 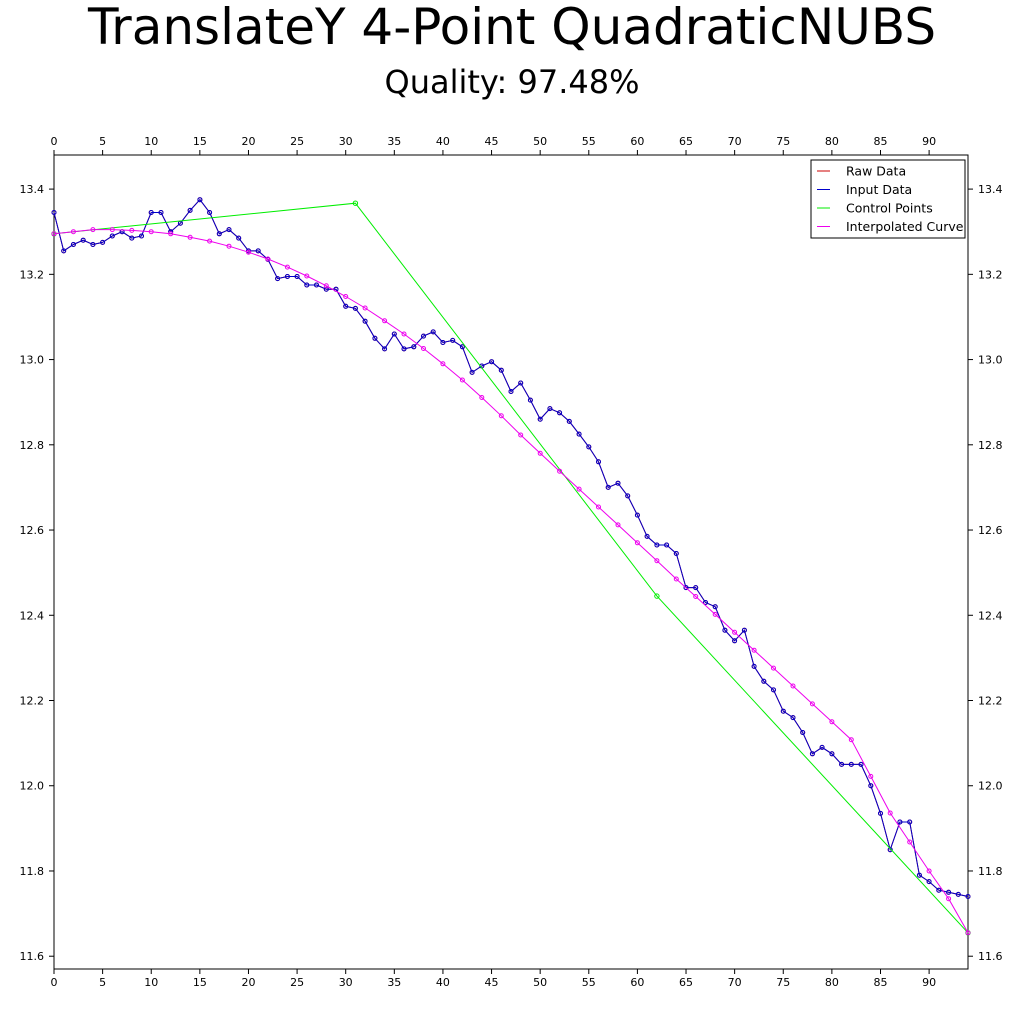 What do you see at coordinates (876, 171) in the screenshot?
I see `legend-label: Raw Data` at bounding box center [876, 171].